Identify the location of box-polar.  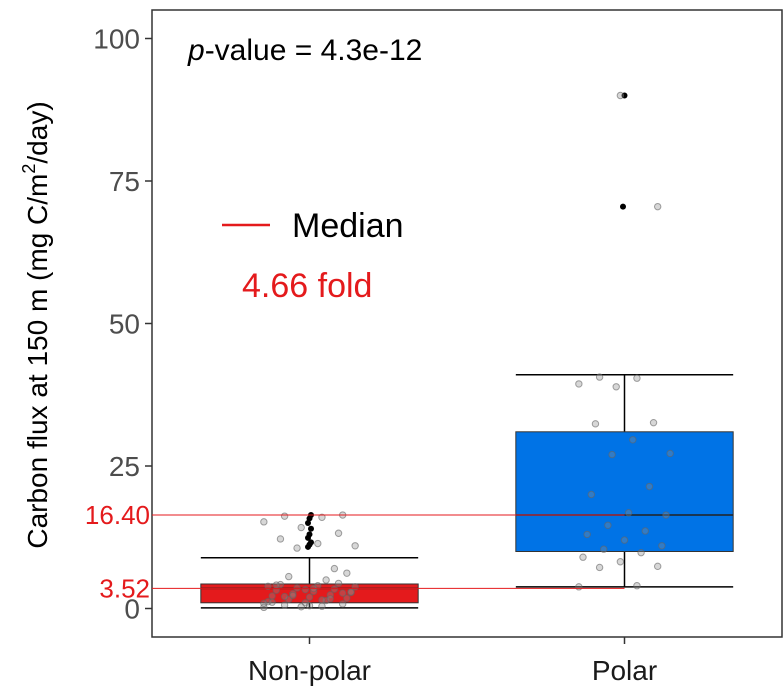
(624, 491).